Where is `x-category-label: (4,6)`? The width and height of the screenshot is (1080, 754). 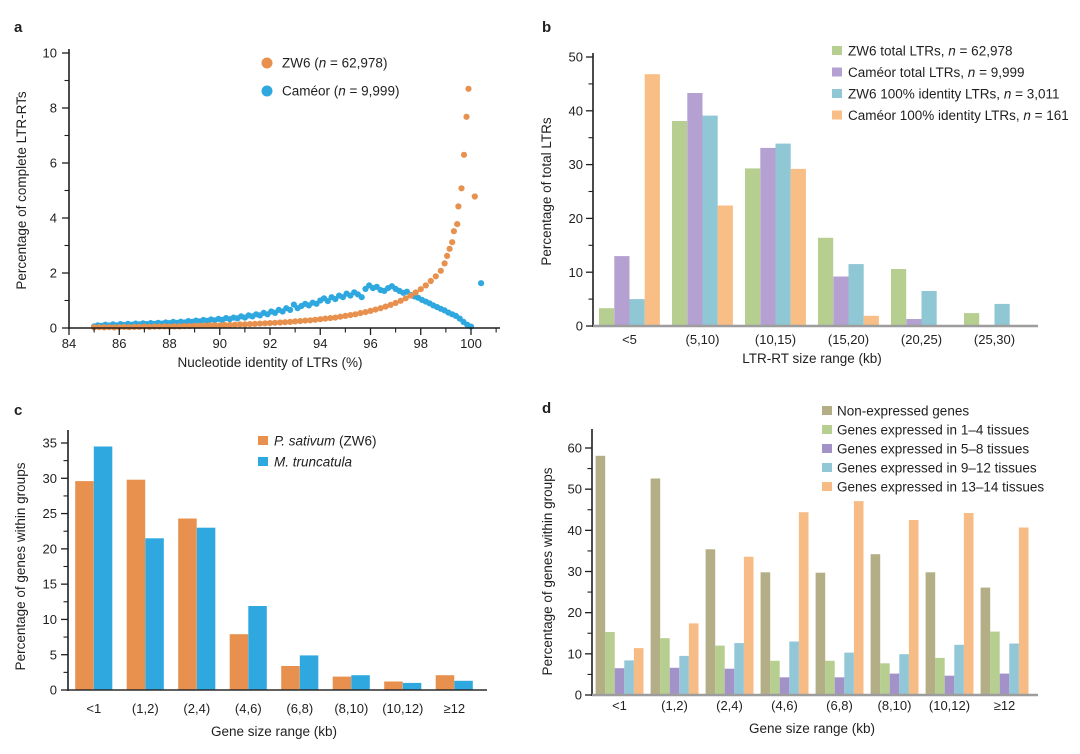 x-category-label: (4,6) is located at coordinates (248, 708).